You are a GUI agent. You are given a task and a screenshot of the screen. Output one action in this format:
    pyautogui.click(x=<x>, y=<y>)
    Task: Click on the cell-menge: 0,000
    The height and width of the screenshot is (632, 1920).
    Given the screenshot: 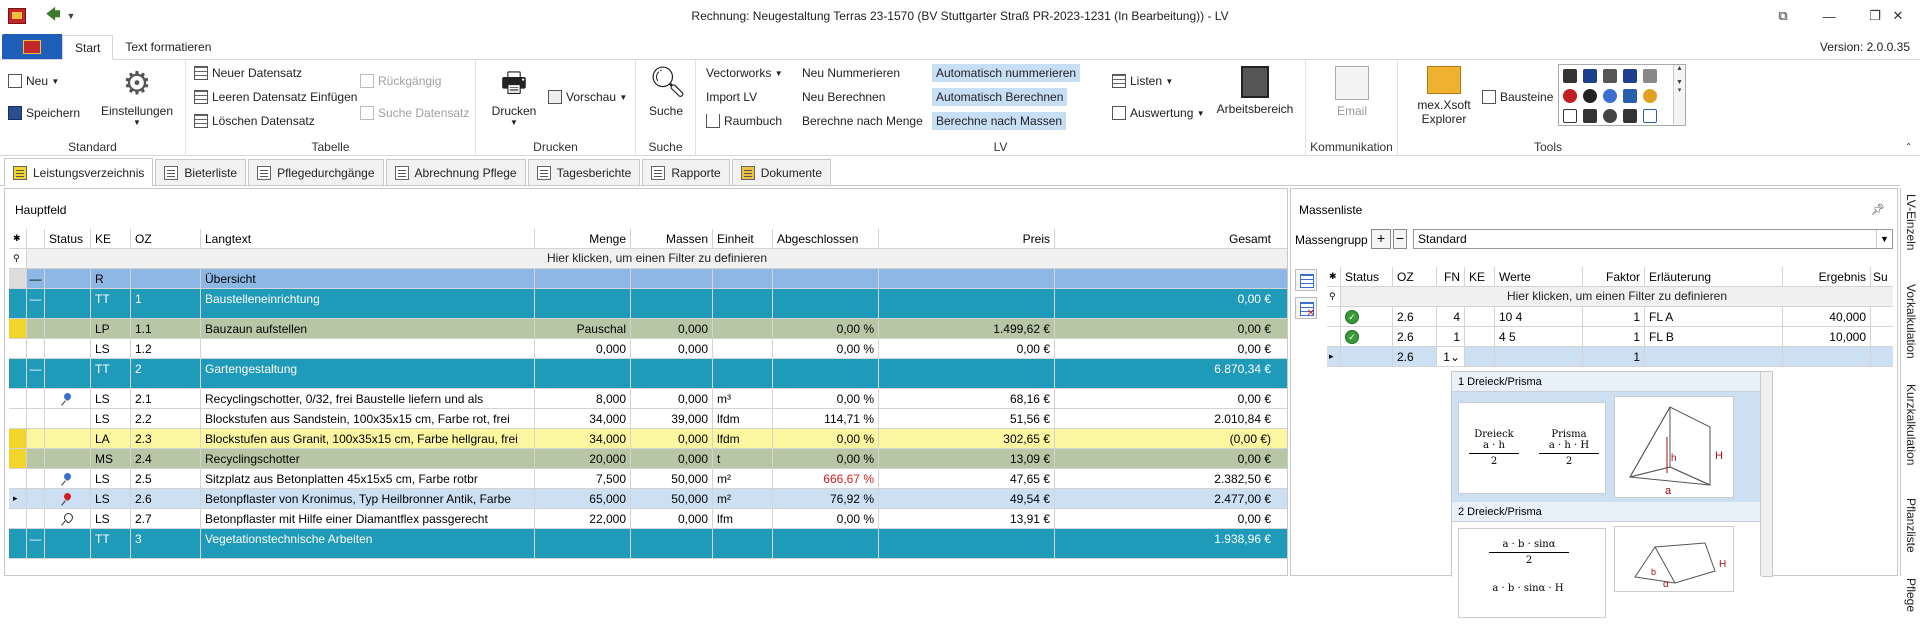 What is the action you would take?
    pyautogui.click(x=583, y=348)
    